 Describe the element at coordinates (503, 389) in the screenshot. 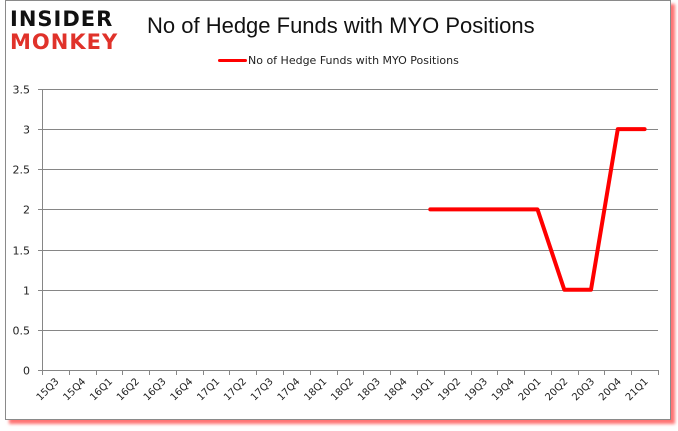

I see `x-tick-label: 19Q4` at that location.